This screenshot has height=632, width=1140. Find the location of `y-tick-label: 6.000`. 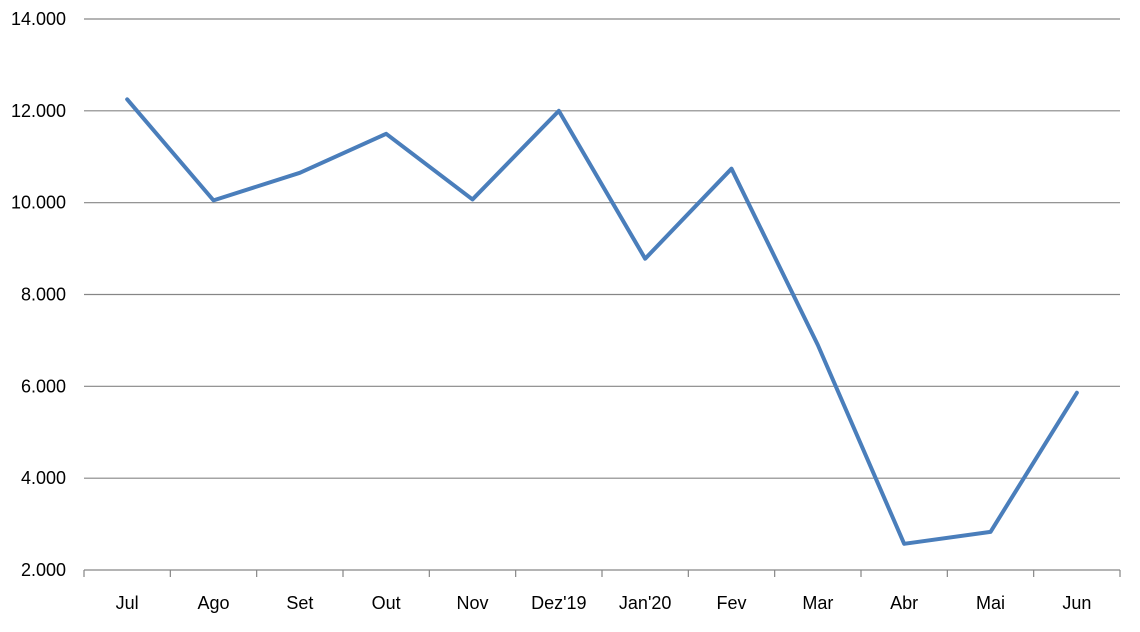

y-tick-label: 6.000 is located at coordinates (43, 386).